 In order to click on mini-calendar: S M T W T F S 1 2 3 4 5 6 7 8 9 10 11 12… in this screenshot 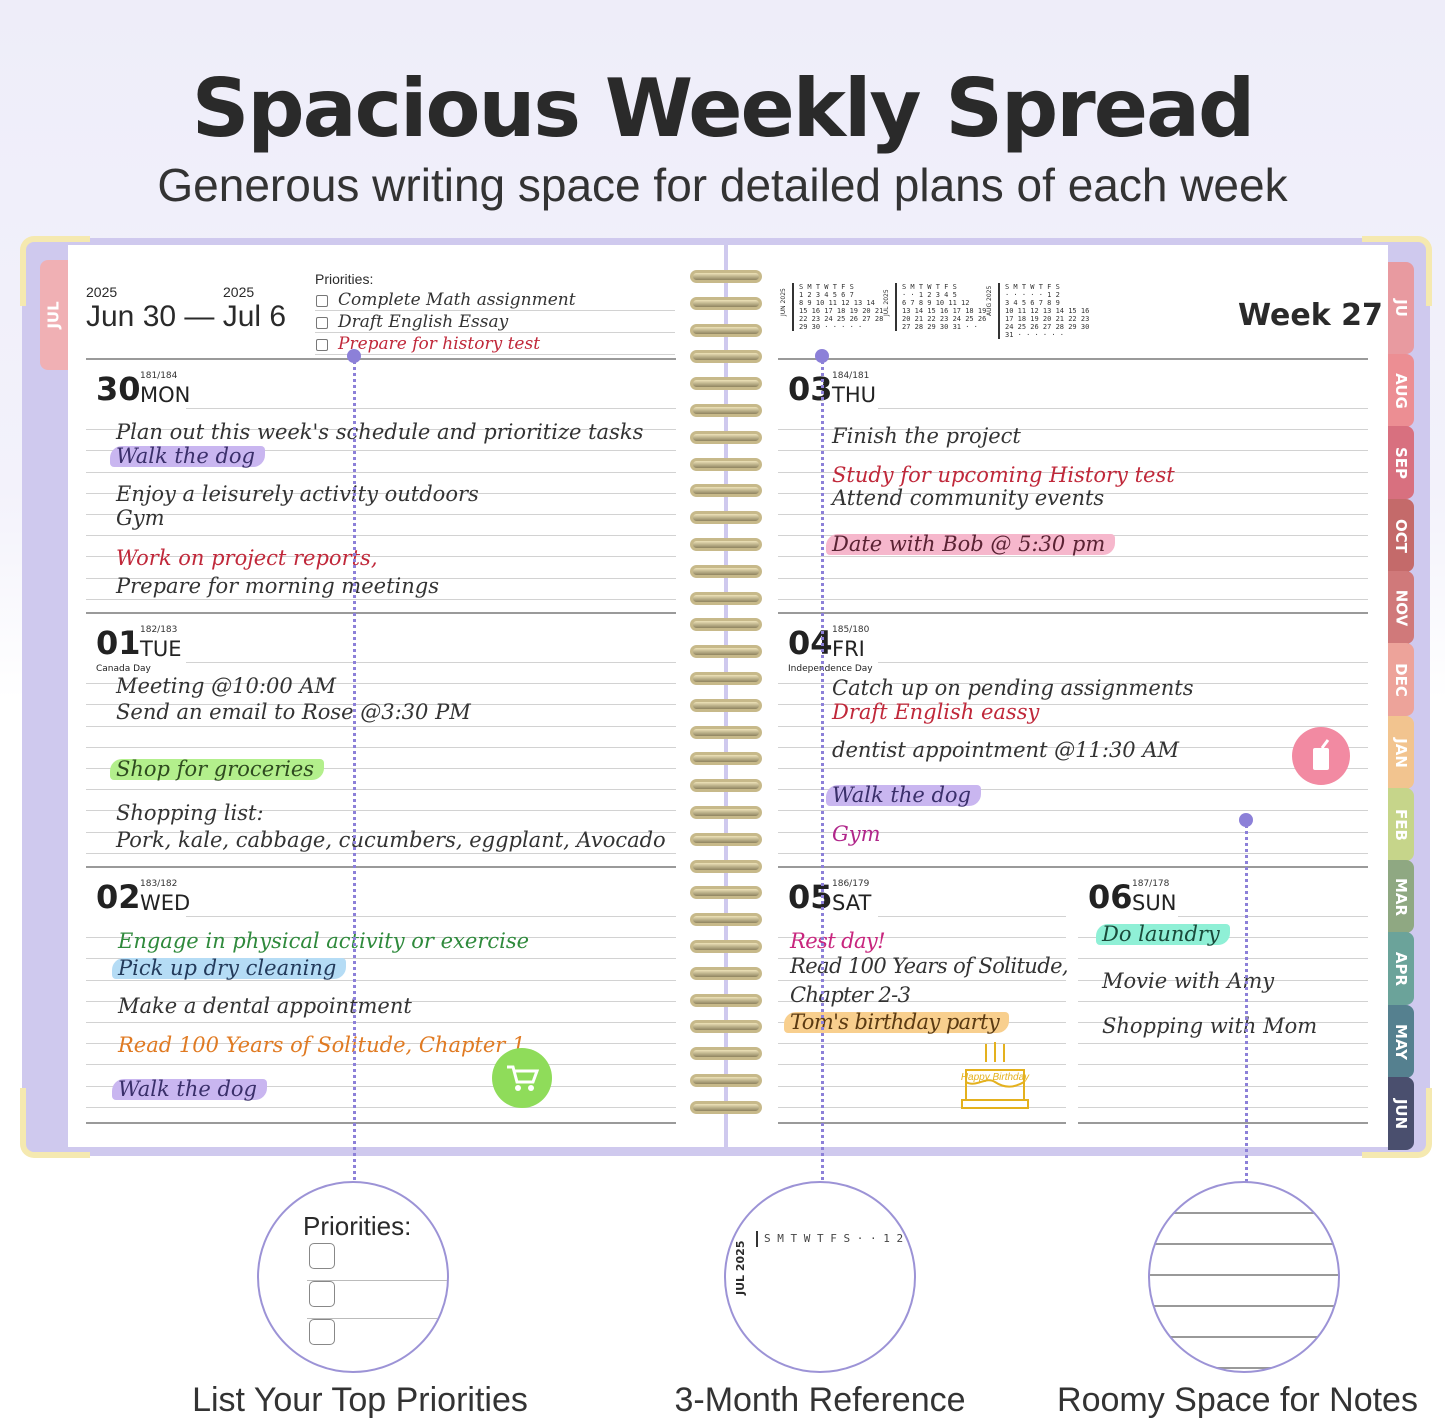, I will do `click(837, 307)`.